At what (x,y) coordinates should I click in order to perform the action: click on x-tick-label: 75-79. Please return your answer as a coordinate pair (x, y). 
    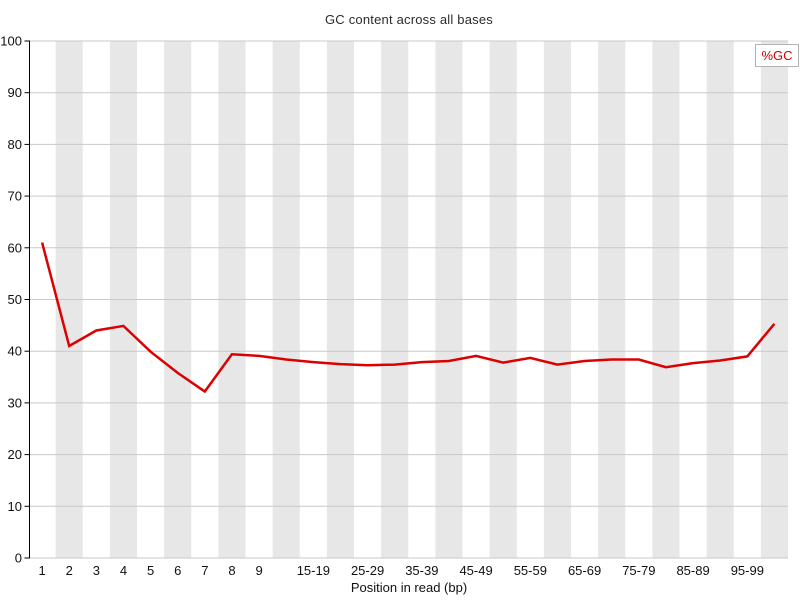
    Looking at the image, I should click on (638, 570).